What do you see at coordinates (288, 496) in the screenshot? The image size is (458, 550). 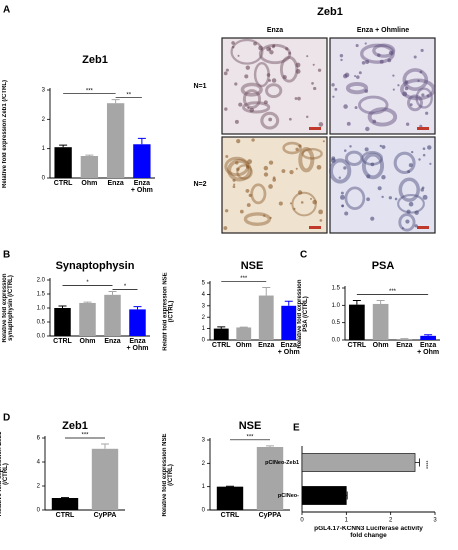 I see `y-tick-label: pCINeo-` at bounding box center [288, 496].